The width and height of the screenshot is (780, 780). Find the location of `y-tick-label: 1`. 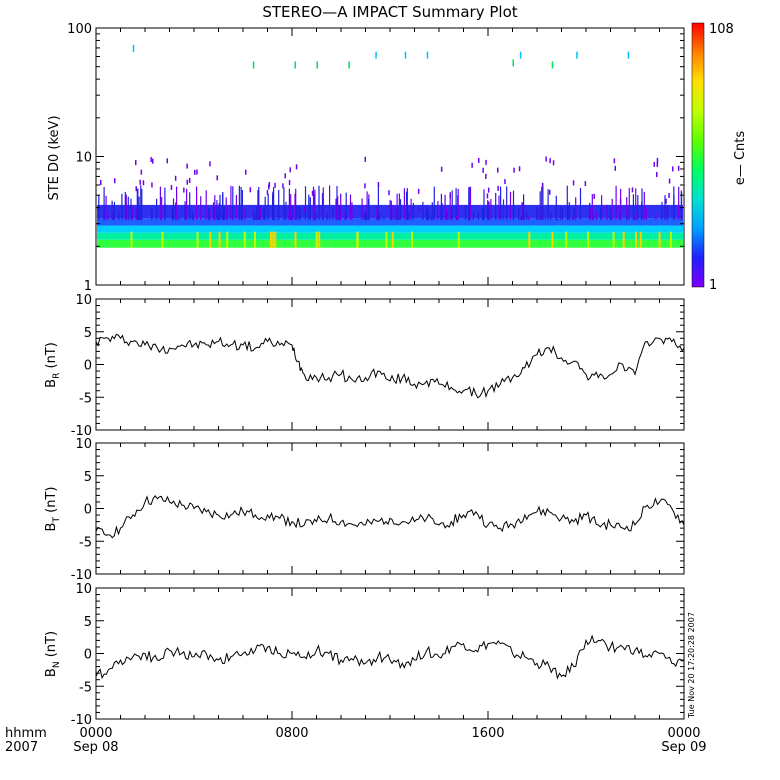

y-tick-label: 1 is located at coordinates (88, 286).